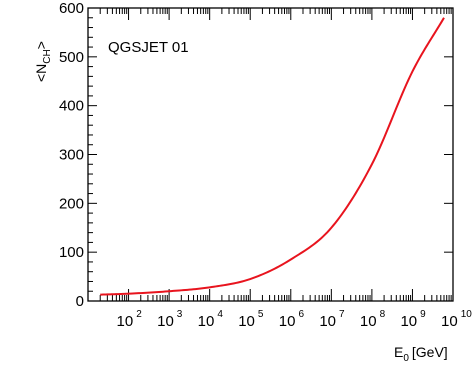 Image resolution: width=472 pixels, height=368 pixels. What do you see at coordinates (423, 314) in the screenshot?
I see `x-tick-label-exponent: 9` at bounding box center [423, 314].